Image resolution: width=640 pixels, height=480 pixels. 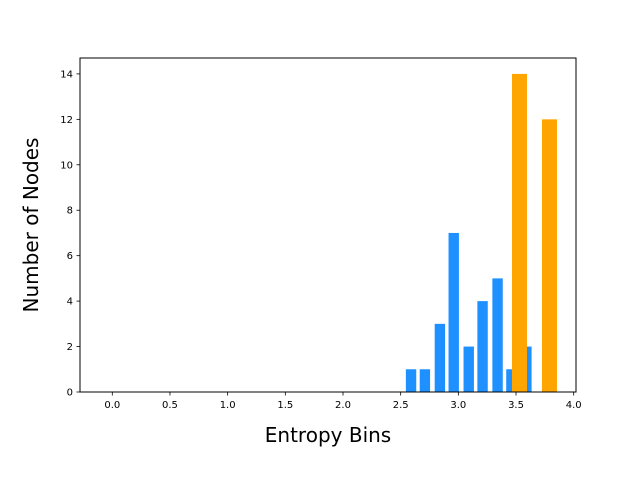 What do you see at coordinates (228, 405) in the screenshot?
I see `x-tick-label: 1.0` at bounding box center [228, 405].